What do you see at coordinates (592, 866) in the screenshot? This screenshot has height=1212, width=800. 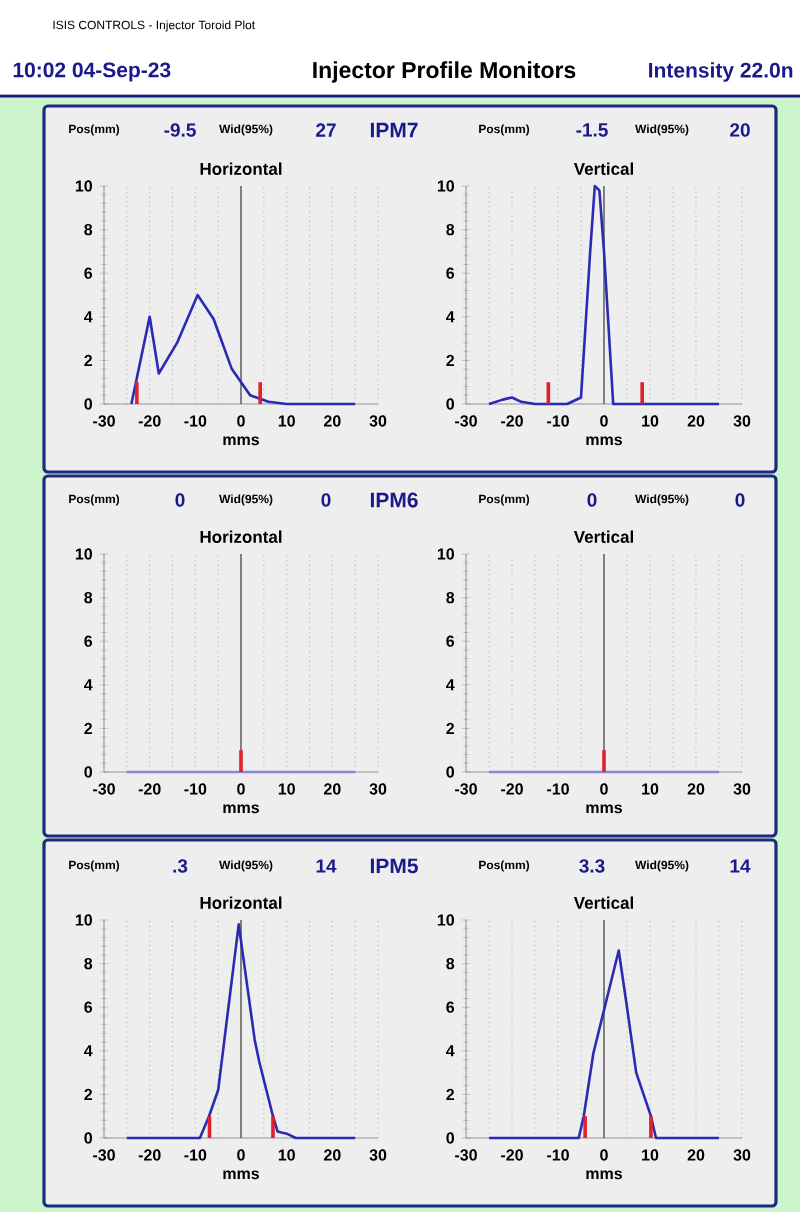 I see `text: 3.3` at bounding box center [592, 866].